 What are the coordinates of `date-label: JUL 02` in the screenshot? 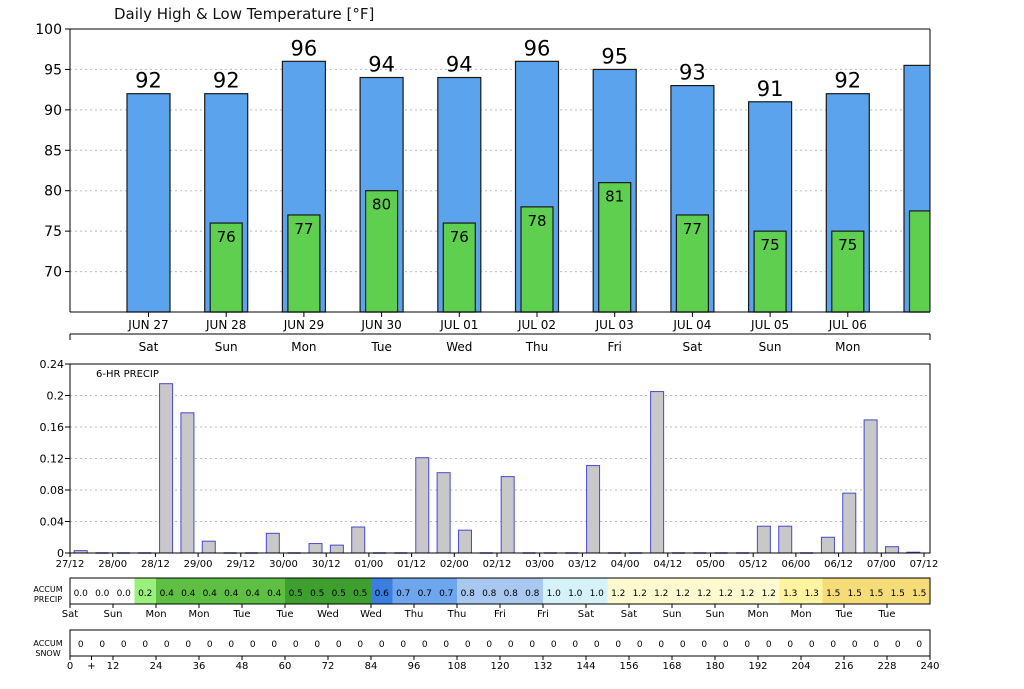 It's located at (536, 325).